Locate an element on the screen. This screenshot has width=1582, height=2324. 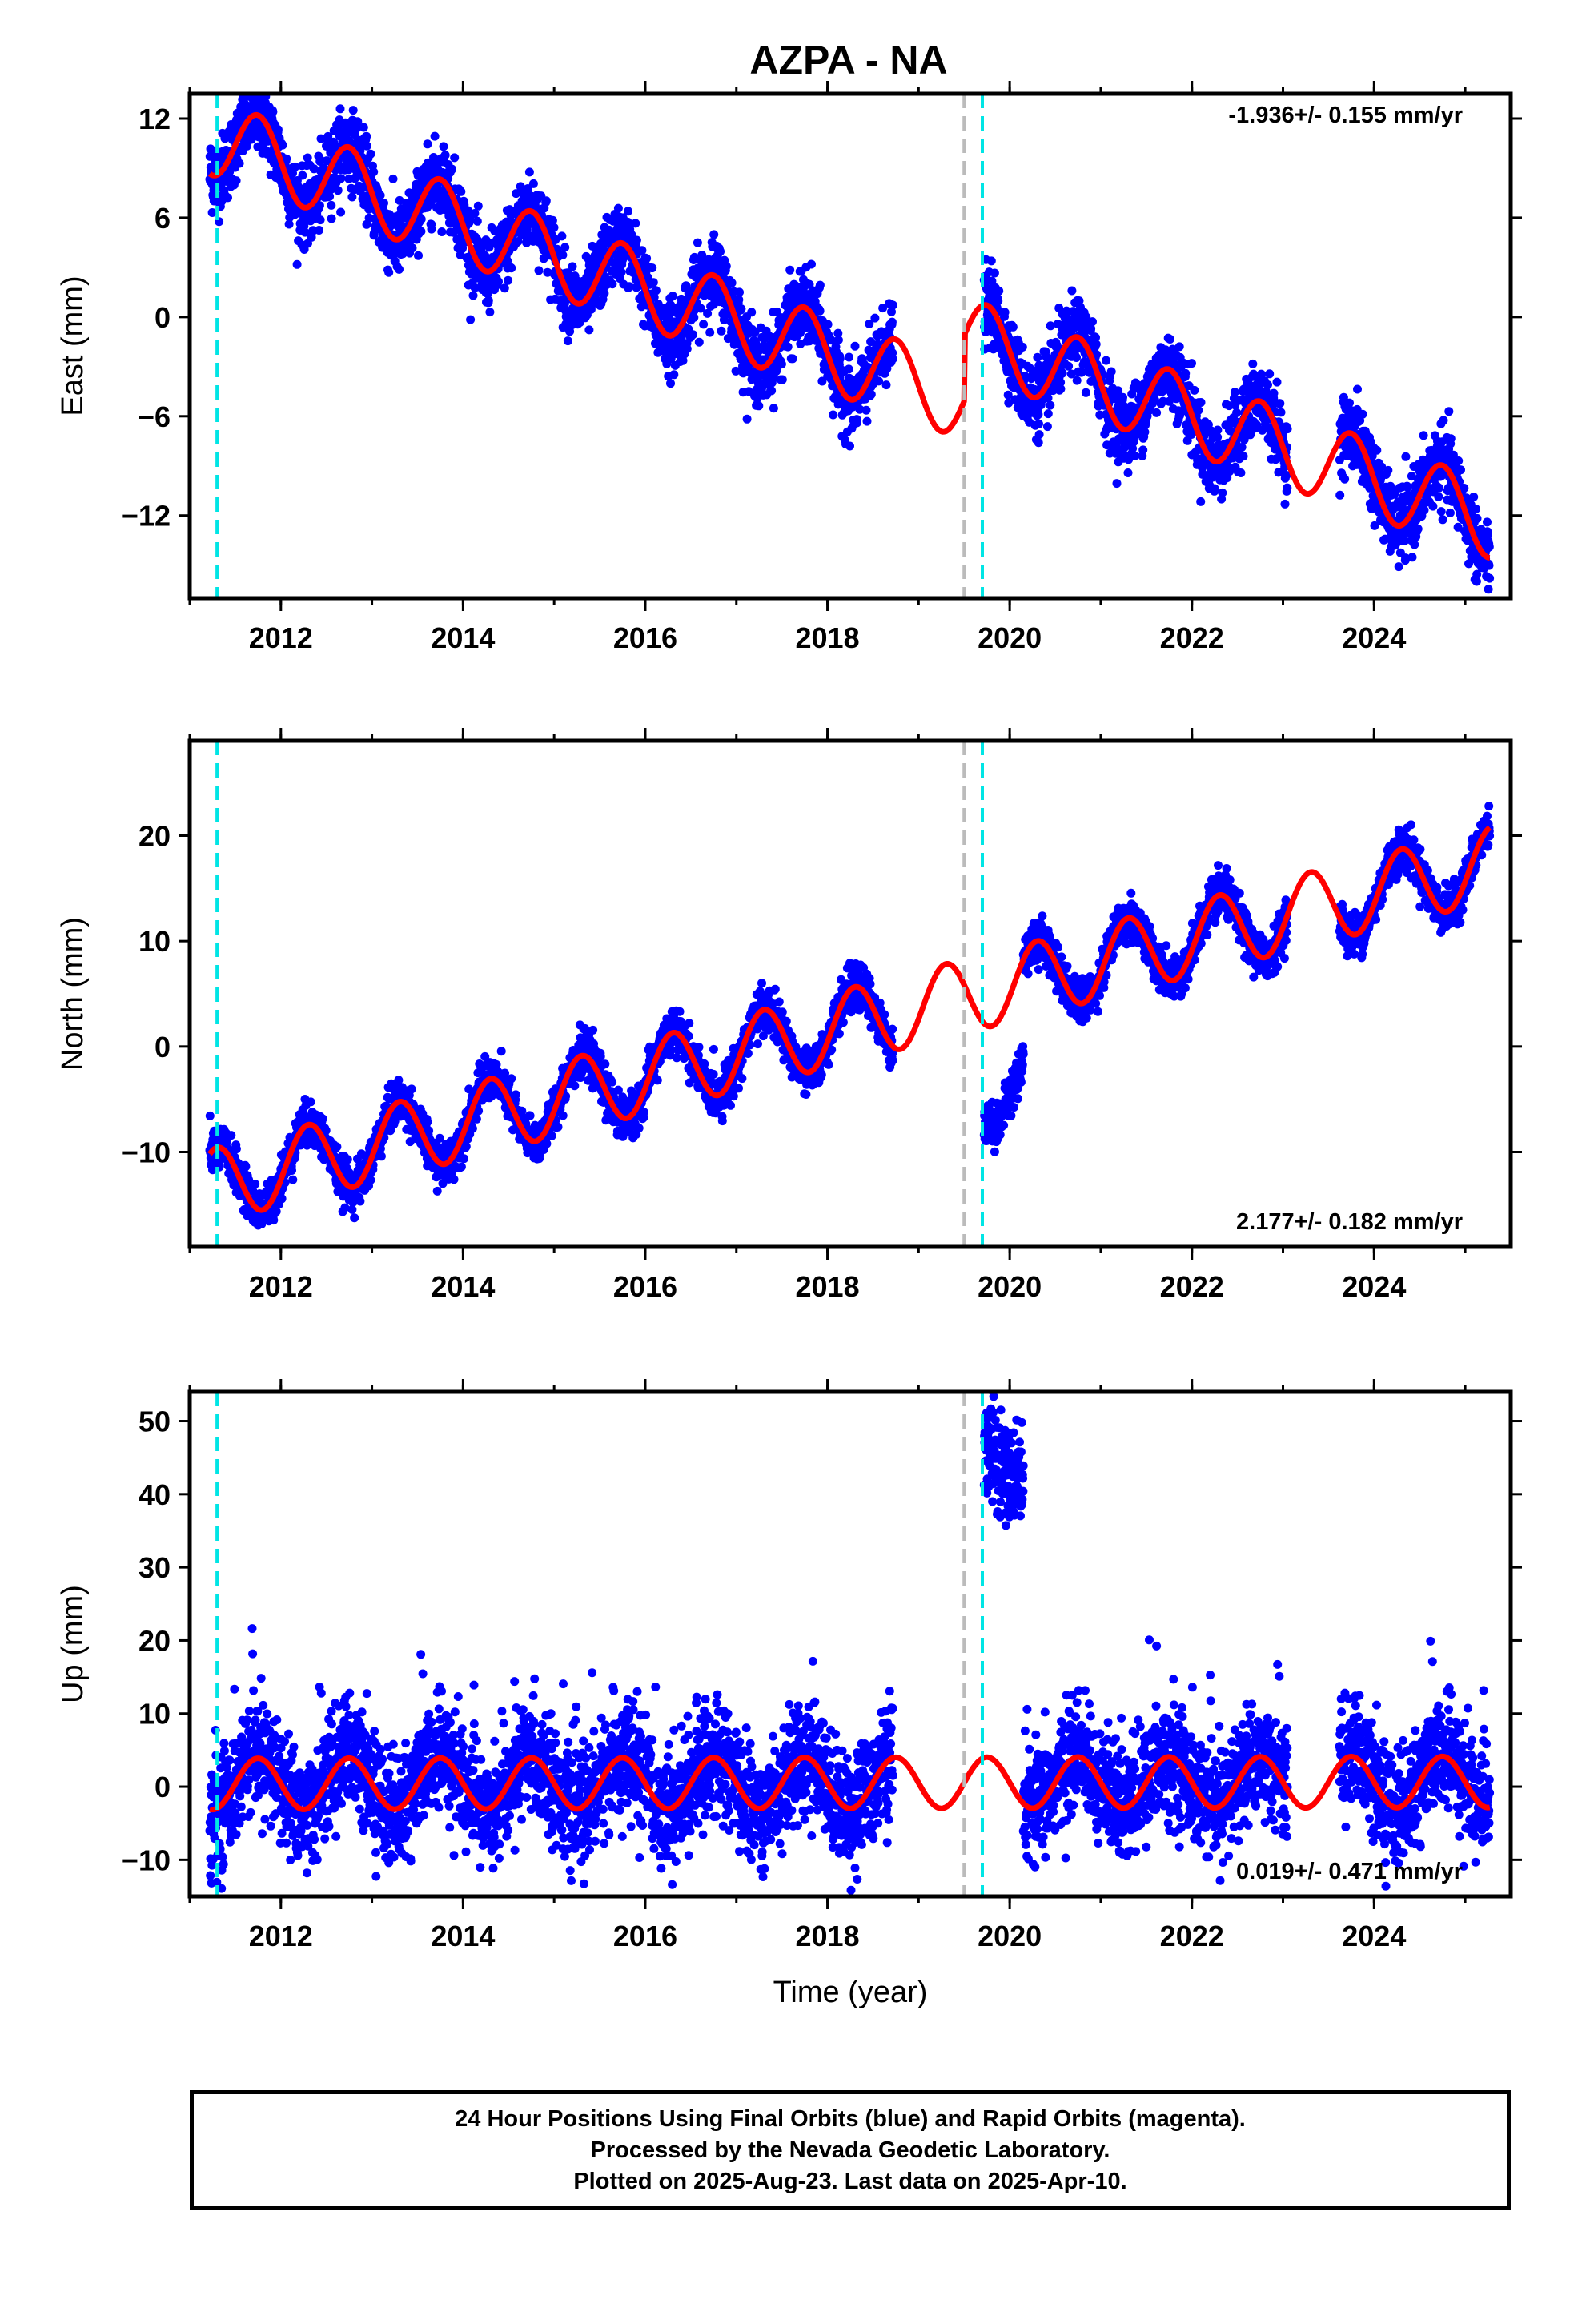
x-tick-label: 2024 is located at coordinates (1374, 637).